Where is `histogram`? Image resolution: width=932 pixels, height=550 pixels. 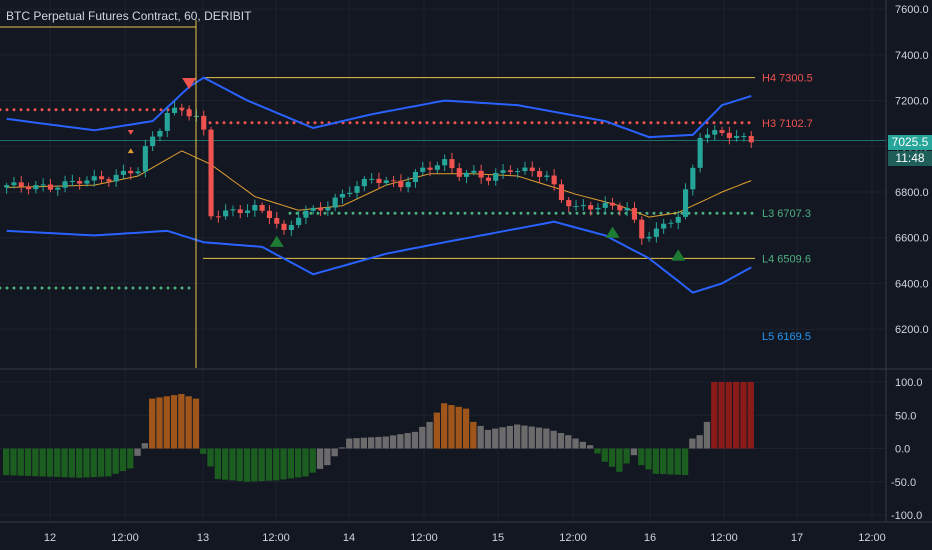 histogram is located at coordinates (378, 432).